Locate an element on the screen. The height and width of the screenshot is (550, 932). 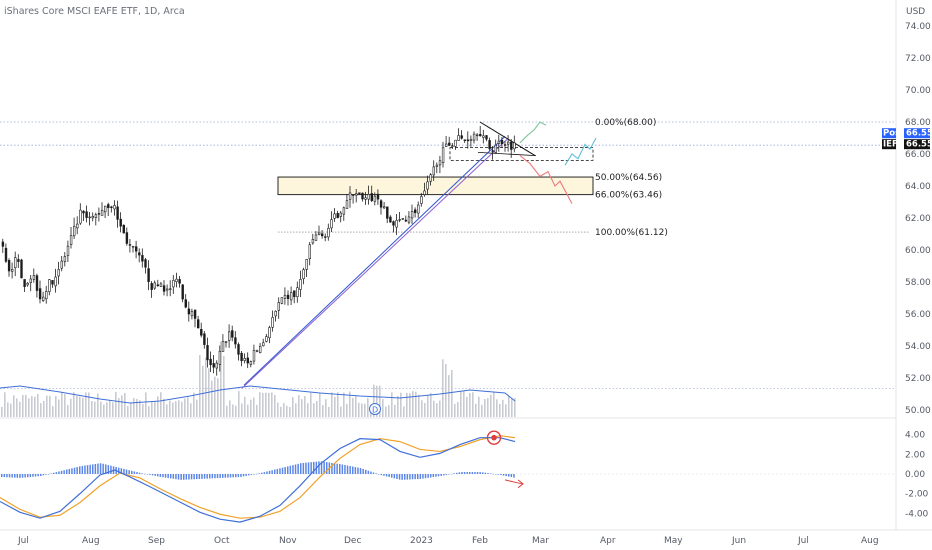
time-axis-label: Aug is located at coordinates (870, 541).